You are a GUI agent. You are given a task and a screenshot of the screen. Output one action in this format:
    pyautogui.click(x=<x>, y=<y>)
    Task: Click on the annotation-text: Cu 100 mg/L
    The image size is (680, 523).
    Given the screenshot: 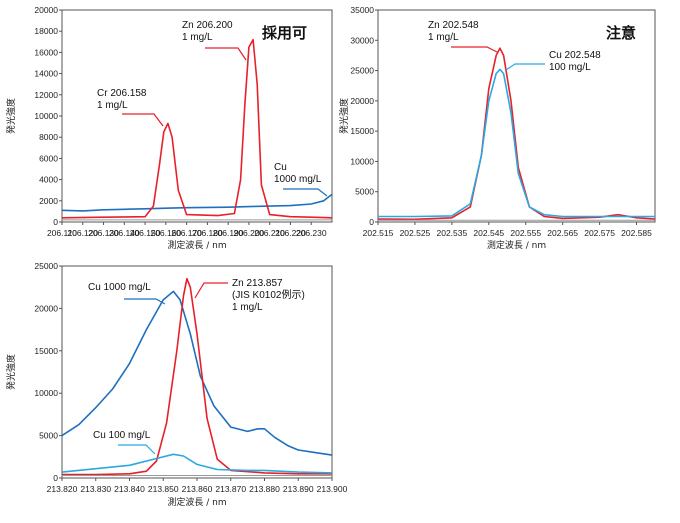 What is the action you would take?
    pyautogui.click(x=122, y=435)
    